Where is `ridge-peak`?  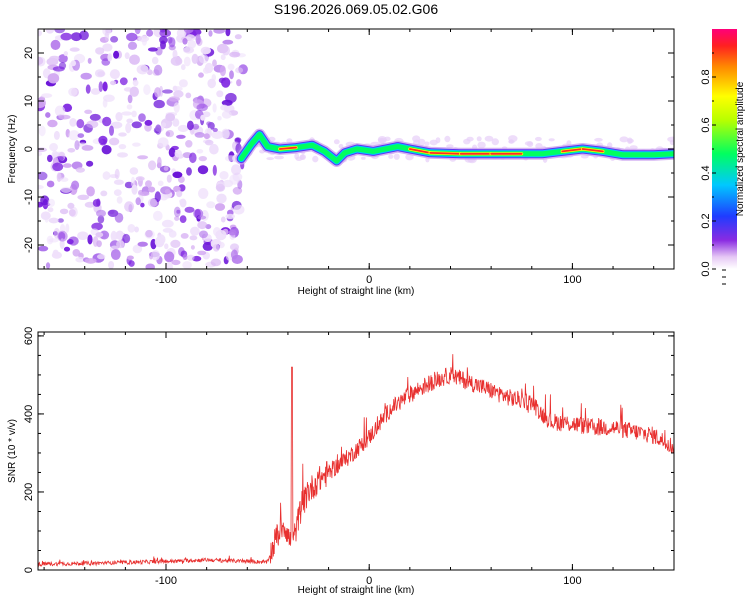
ridge-peak is located at coordinates (287, 148).